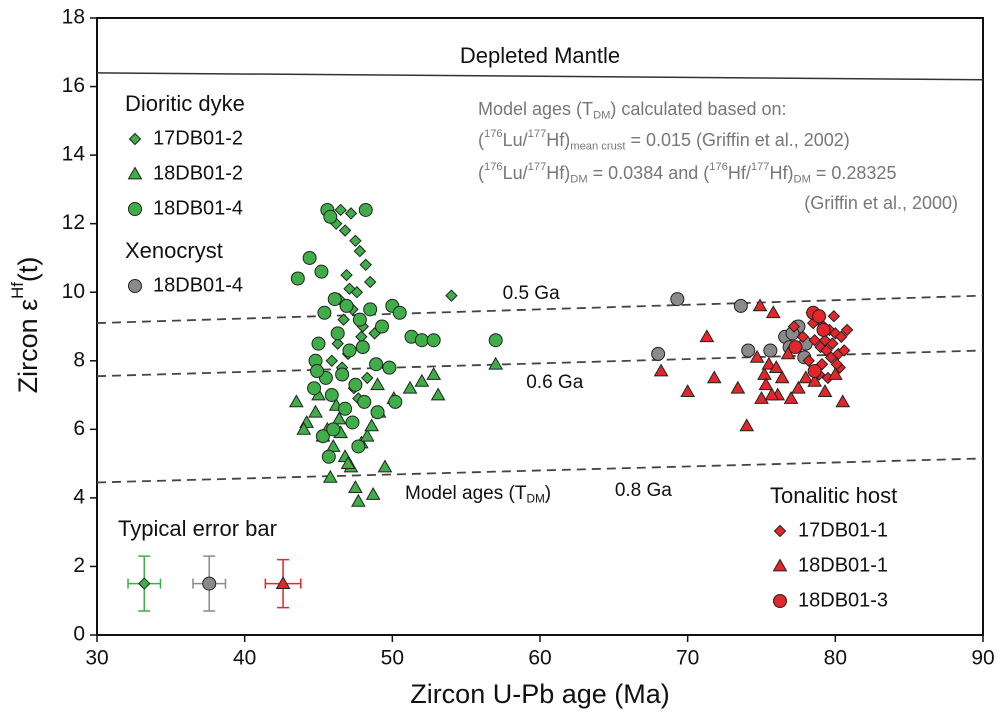 This screenshot has height=719, width=1002. What do you see at coordinates (198, 138) in the screenshot?
I see `legend-label: 17DB01-2` at bounding box center [198, 138].